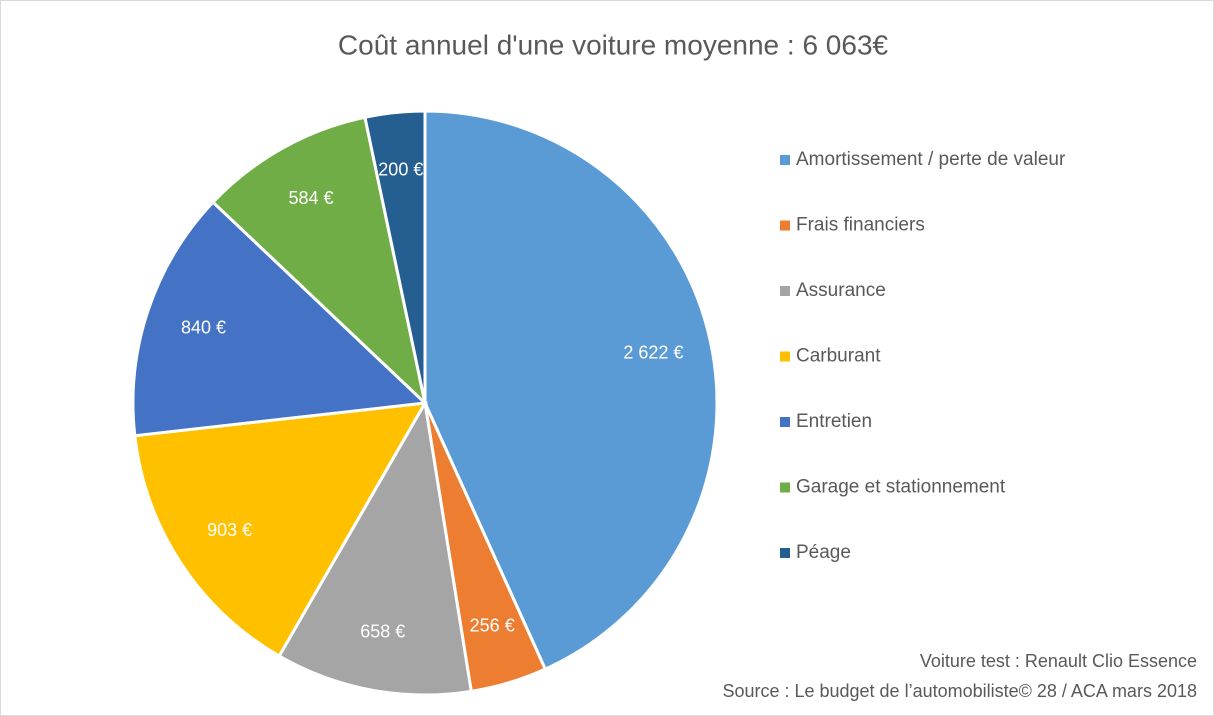 The image size is (1214, 716). What do you see at coordinates (382, 631) in the screenshot?
I see `data-label: 658 €` at bounding box center [382, 631].